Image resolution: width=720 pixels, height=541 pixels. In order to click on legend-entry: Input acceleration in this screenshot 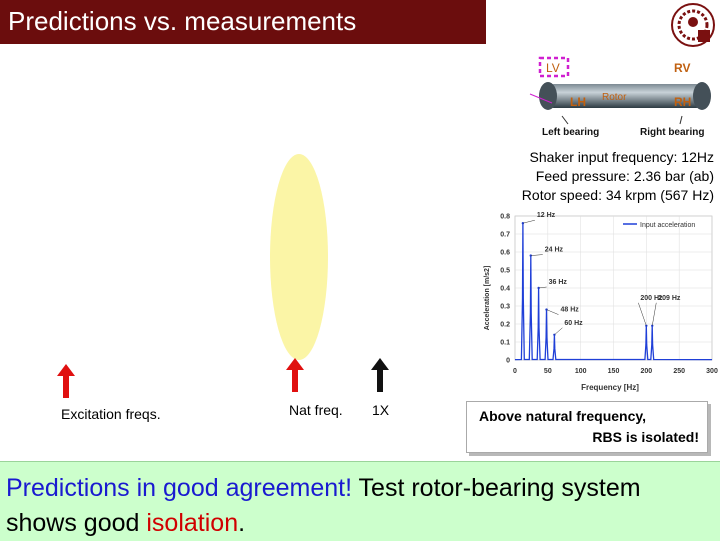, I will do `click(667, 225)`.